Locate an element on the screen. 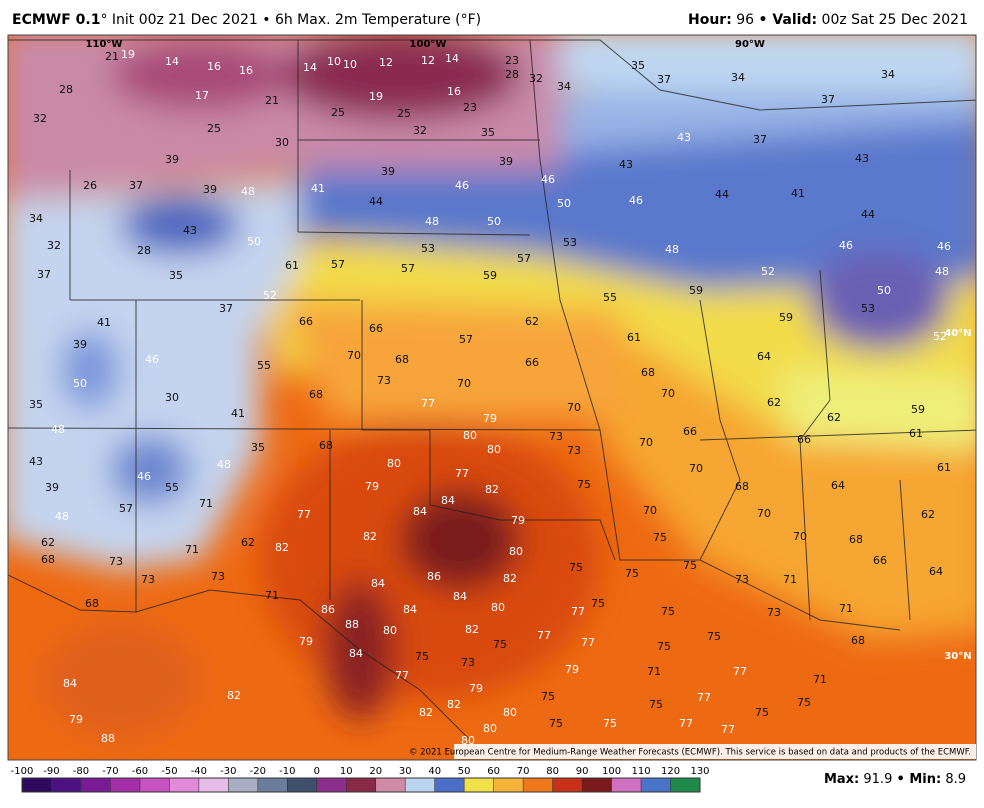 The width and height of the screenshot is (984, 808). station-value: 86 is located at coordinates (328, 609).